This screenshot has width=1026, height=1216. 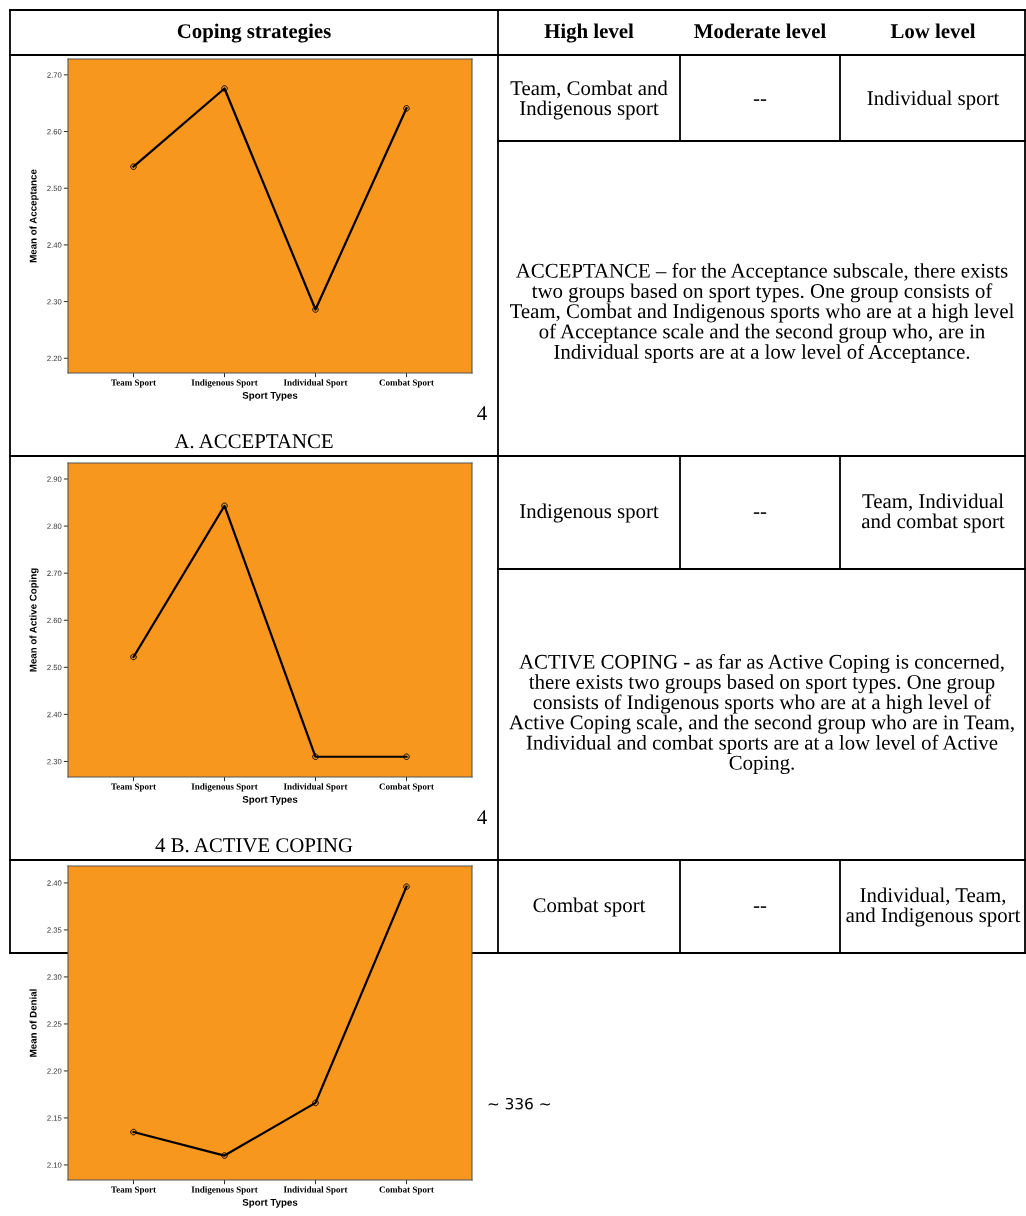 What do you see at coordinates (34, 620) in the screenshot?
I see `y-axis-title: Mean of Active Coping` at bounding box center [34, 620].